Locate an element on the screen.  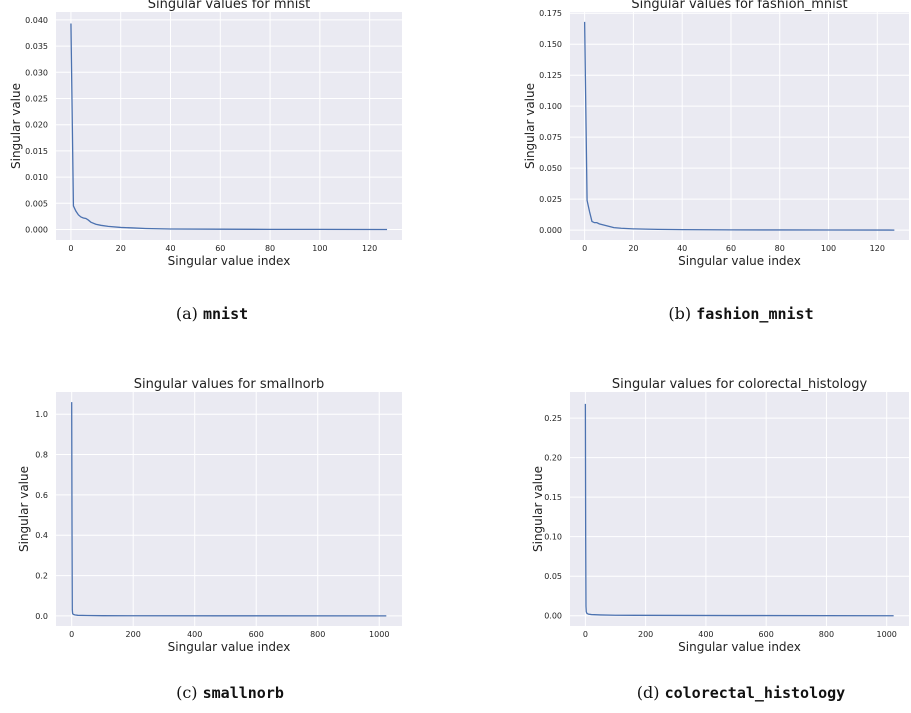
caption-d-label: (d) is located at coordinates (648, 692).